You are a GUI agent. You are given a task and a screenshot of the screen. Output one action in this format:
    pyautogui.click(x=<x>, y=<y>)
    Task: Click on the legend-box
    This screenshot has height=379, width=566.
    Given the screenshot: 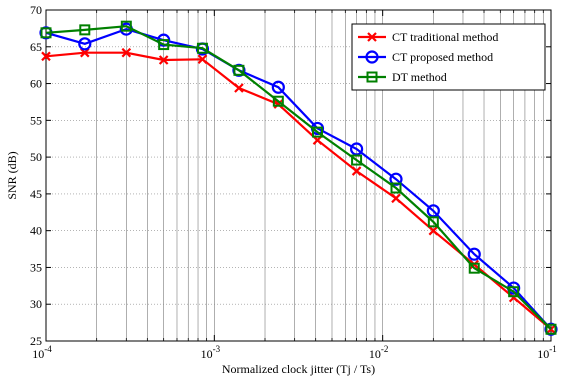 What is the action you would take?
    pyautogui.click(x=448, y=57)
    